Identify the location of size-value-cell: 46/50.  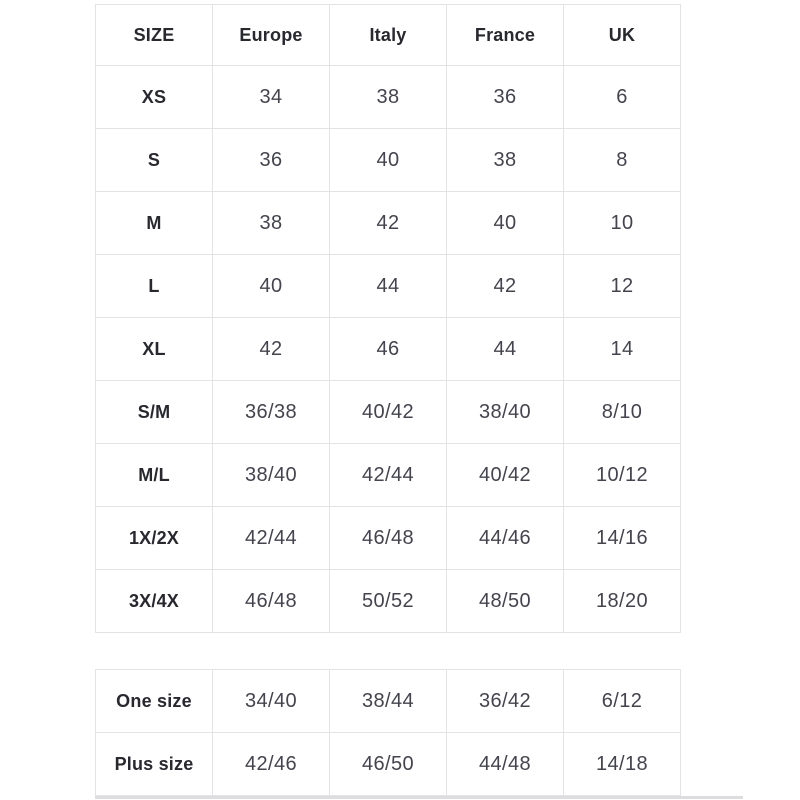
(388, 764).